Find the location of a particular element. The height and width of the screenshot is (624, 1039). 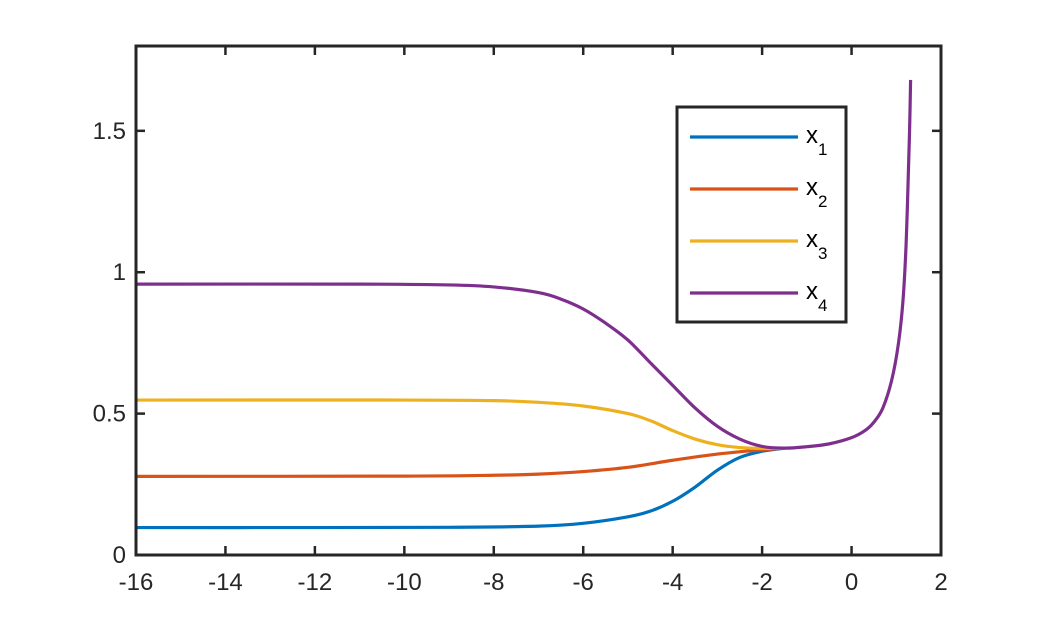

y-tick-label: 1 is located at coordinates (119, 272).